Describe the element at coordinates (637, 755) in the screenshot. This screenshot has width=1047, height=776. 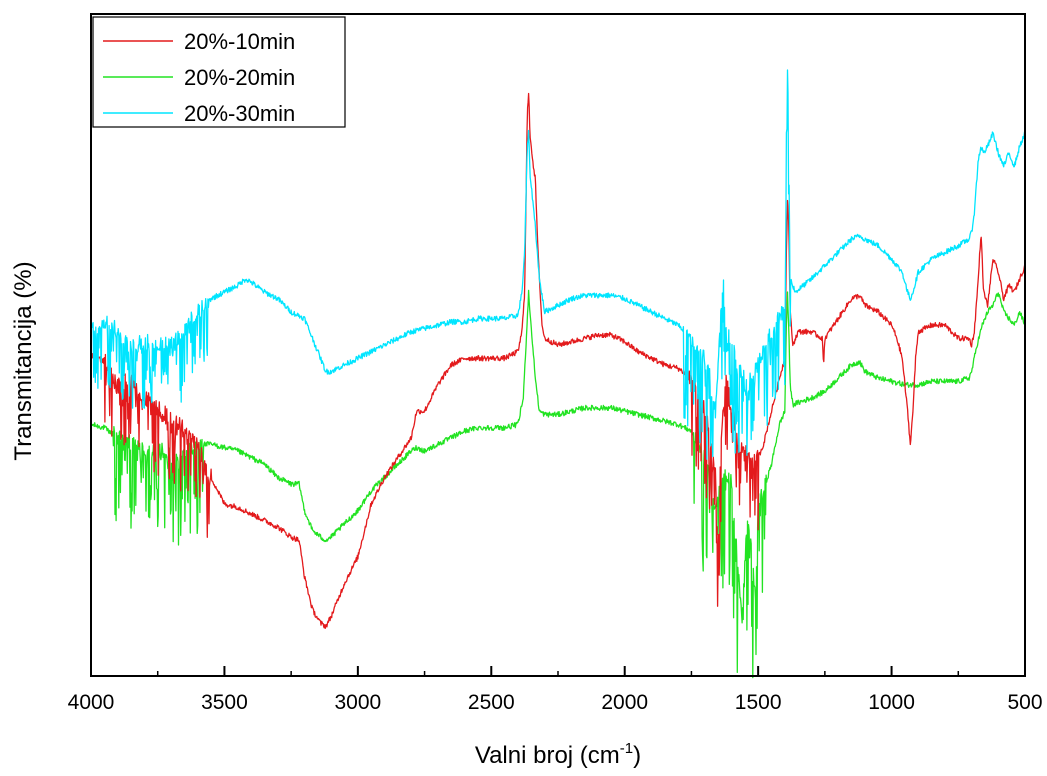
I see `x-axis-title-close: )` at that location.